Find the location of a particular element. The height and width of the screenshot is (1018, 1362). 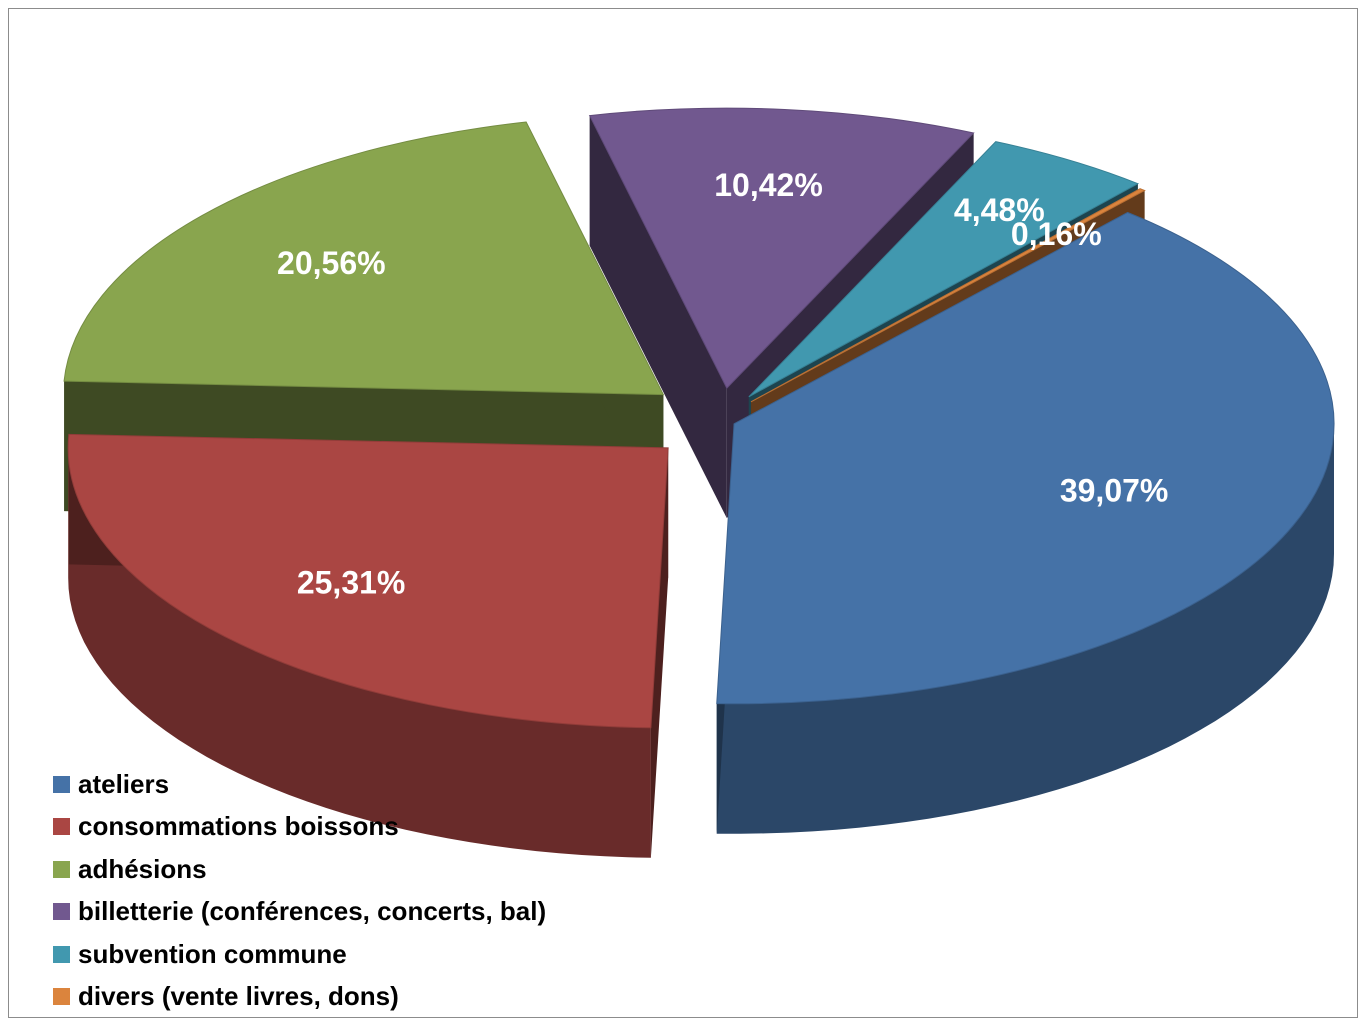

data-label-consommations: 25,31% is located at coordinates (351, 582).